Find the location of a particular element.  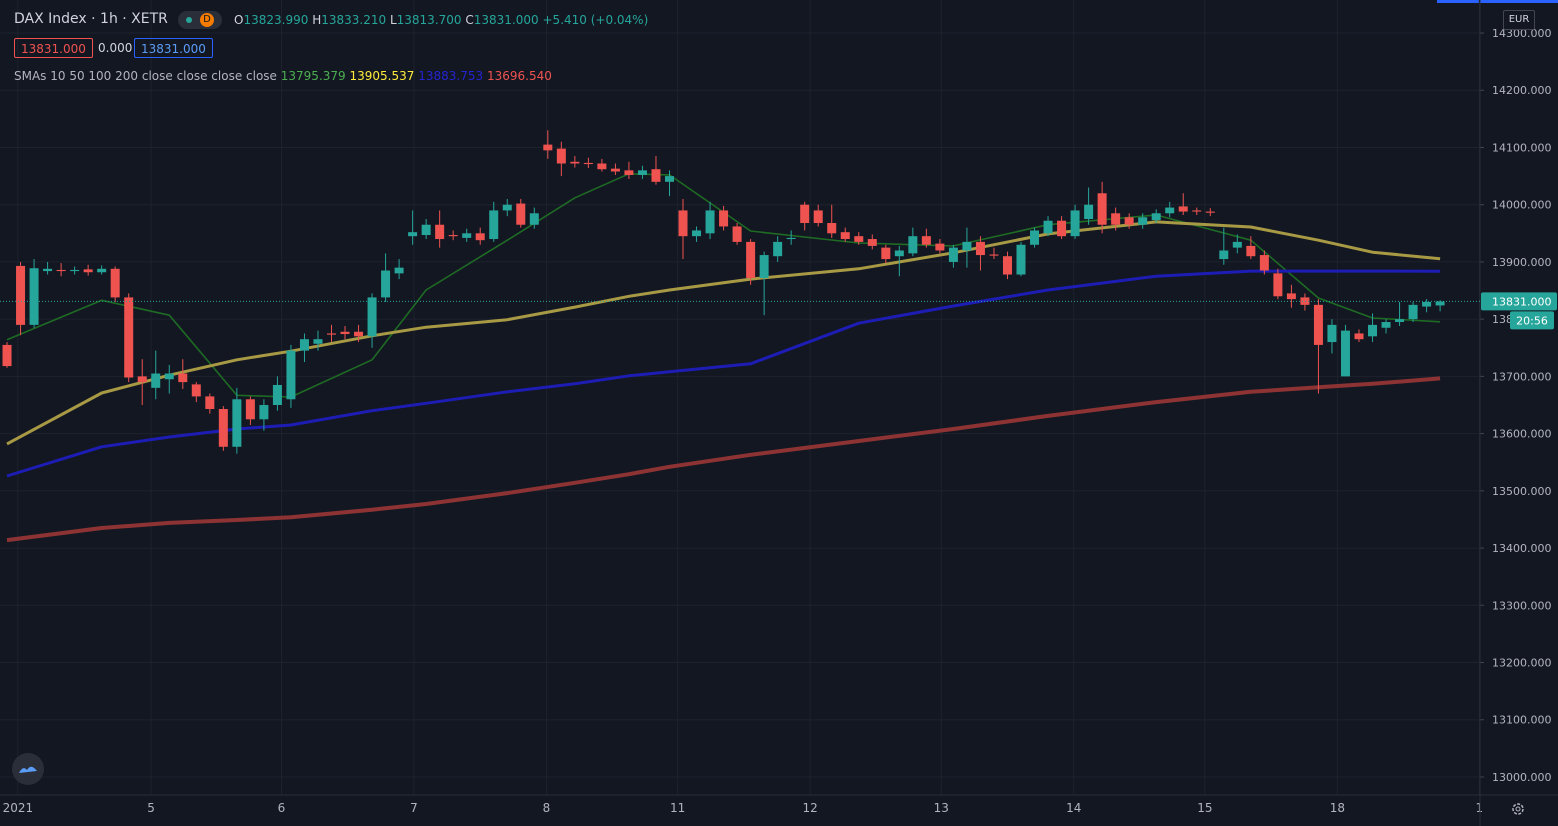

x-tick-label: 18 is located at coordinates (1337, 808).